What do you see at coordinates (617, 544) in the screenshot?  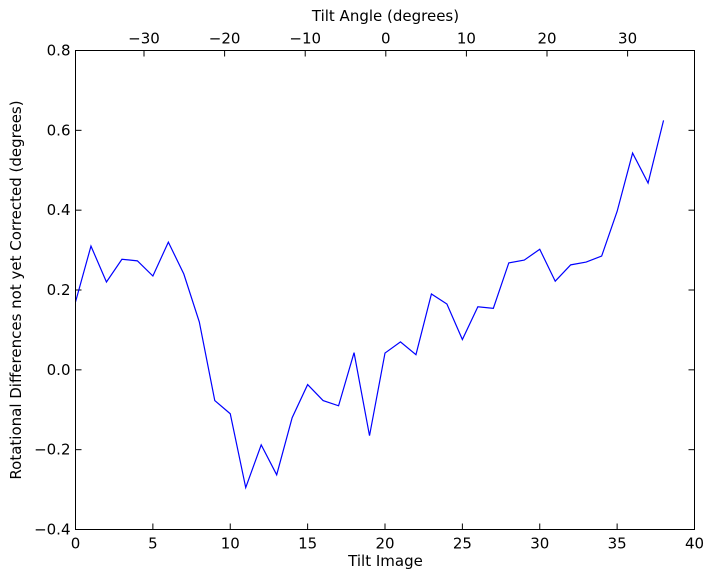 I see `x-tick-label: 35` at bounding box center [617, 544].